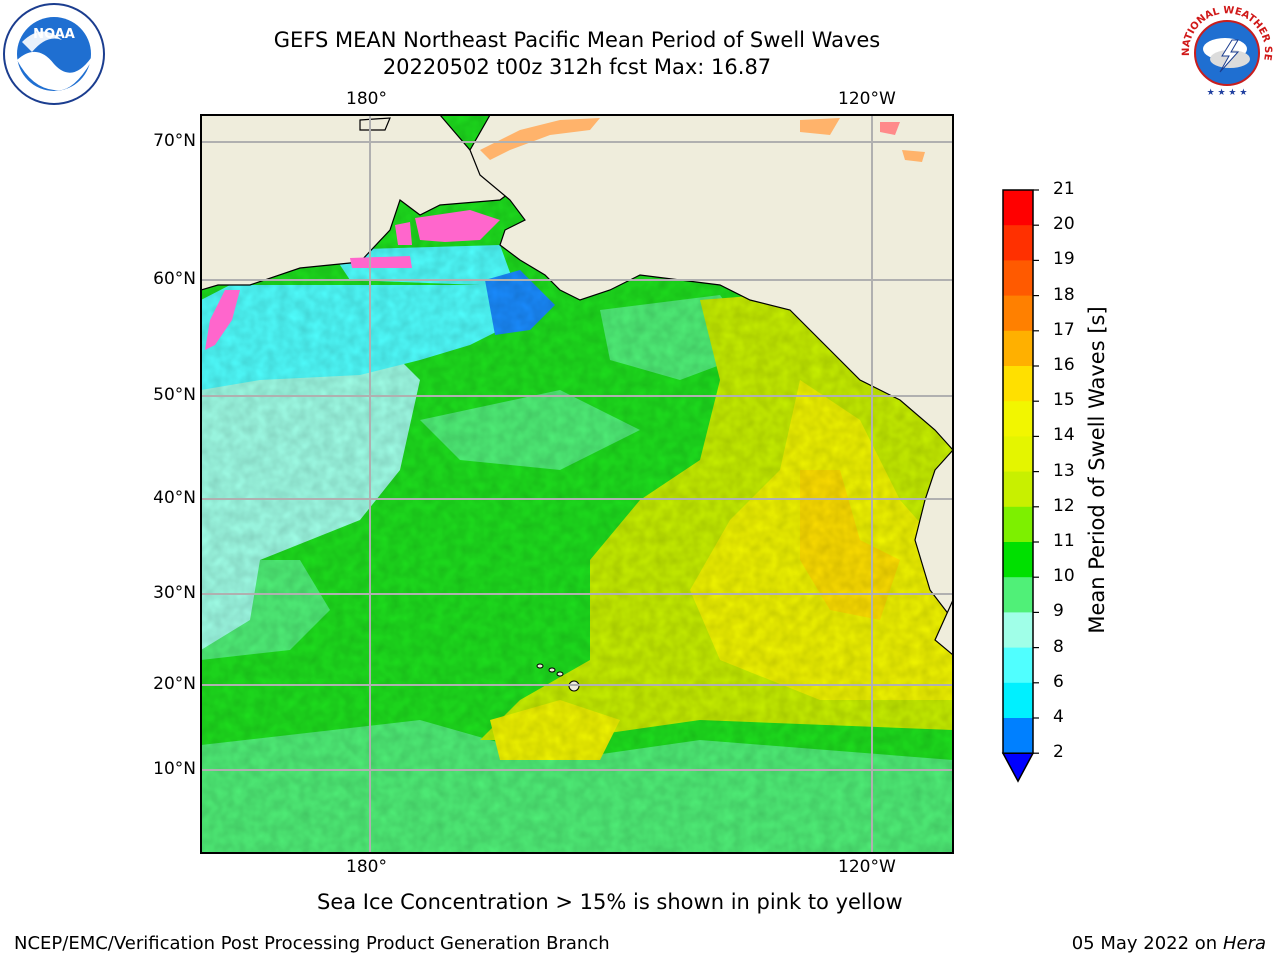 This screenshot has height=960, width=1280. Describe the element at coordinates (174, 769) in the screenshot. I see `lat-label-10n: 10°N` at that location.